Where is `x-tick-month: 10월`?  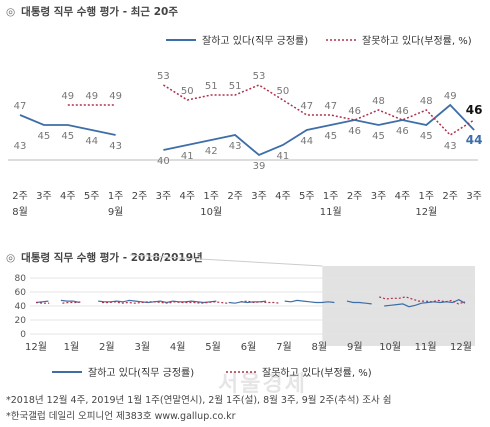 x-tick-month: 10월 is located at coordinates (211, 212).